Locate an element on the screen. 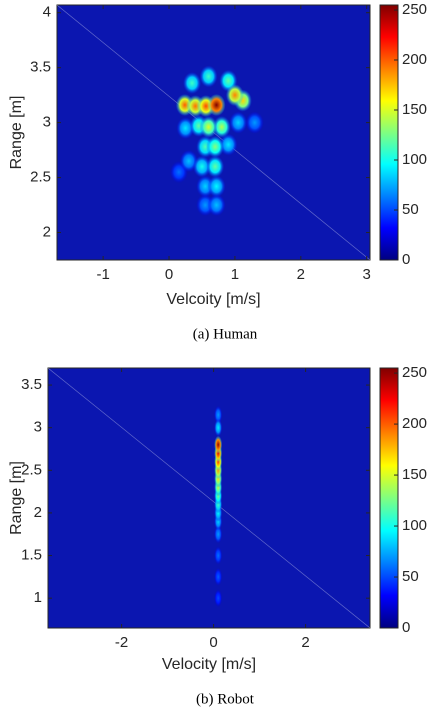 The height and width of the screenshot is (717, 437). y-tick-label: 1 is located at coordinates (38, 597).